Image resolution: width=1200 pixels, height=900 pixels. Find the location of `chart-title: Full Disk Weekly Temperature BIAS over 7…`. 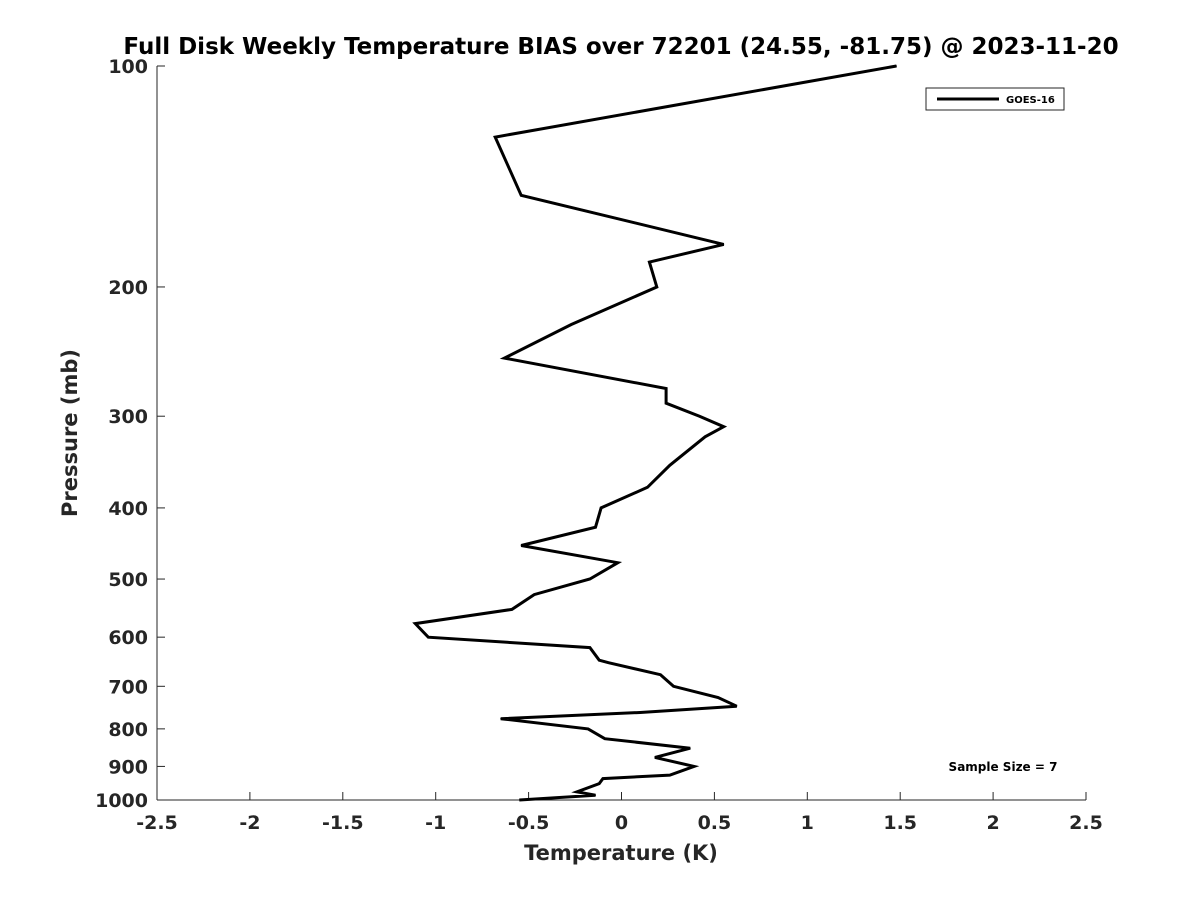

chart-title: Full Disk Weekly Temperature BIAS over 7… is located at coordinates (620, 47).